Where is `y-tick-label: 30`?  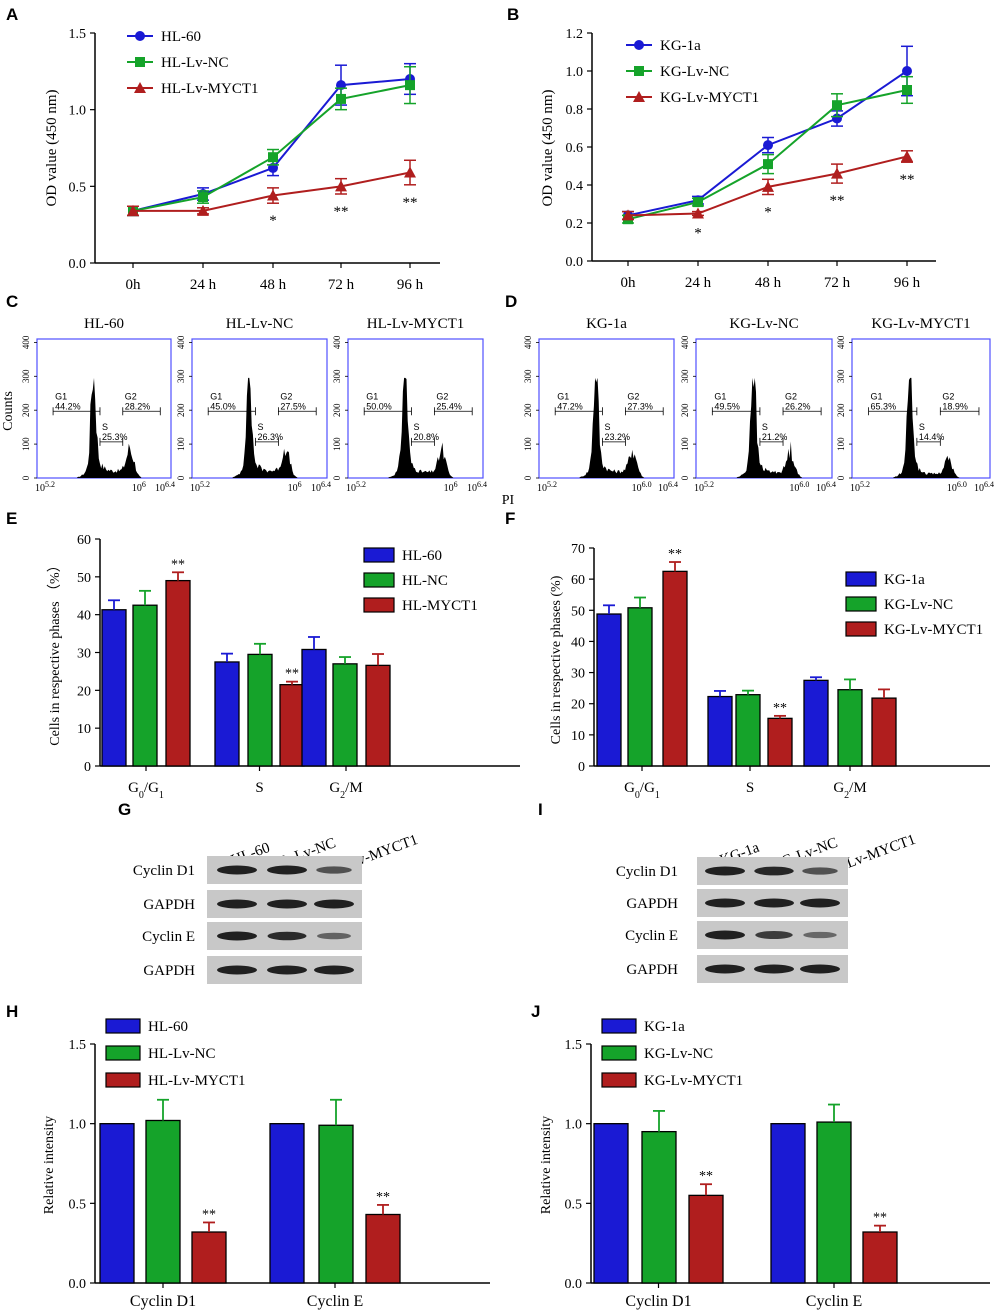 y-tick-label: 30 is located at coordinates (578, 674).